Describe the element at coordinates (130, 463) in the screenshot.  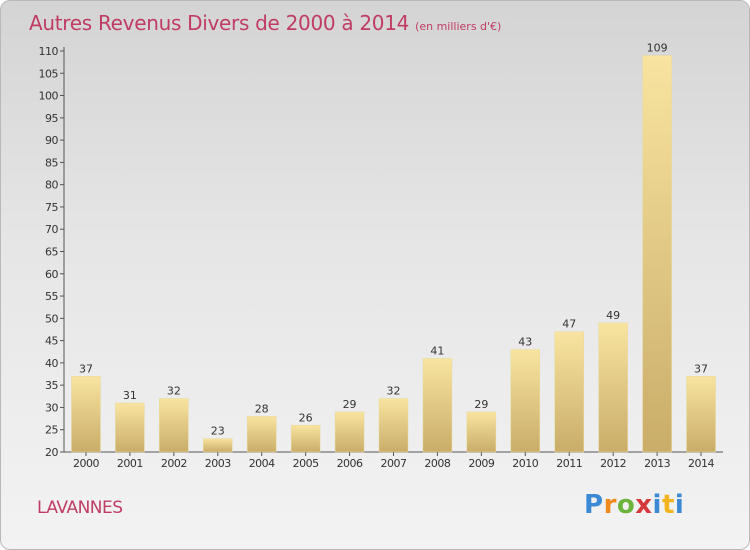
I see `x-tick-label: 2001` at that location.